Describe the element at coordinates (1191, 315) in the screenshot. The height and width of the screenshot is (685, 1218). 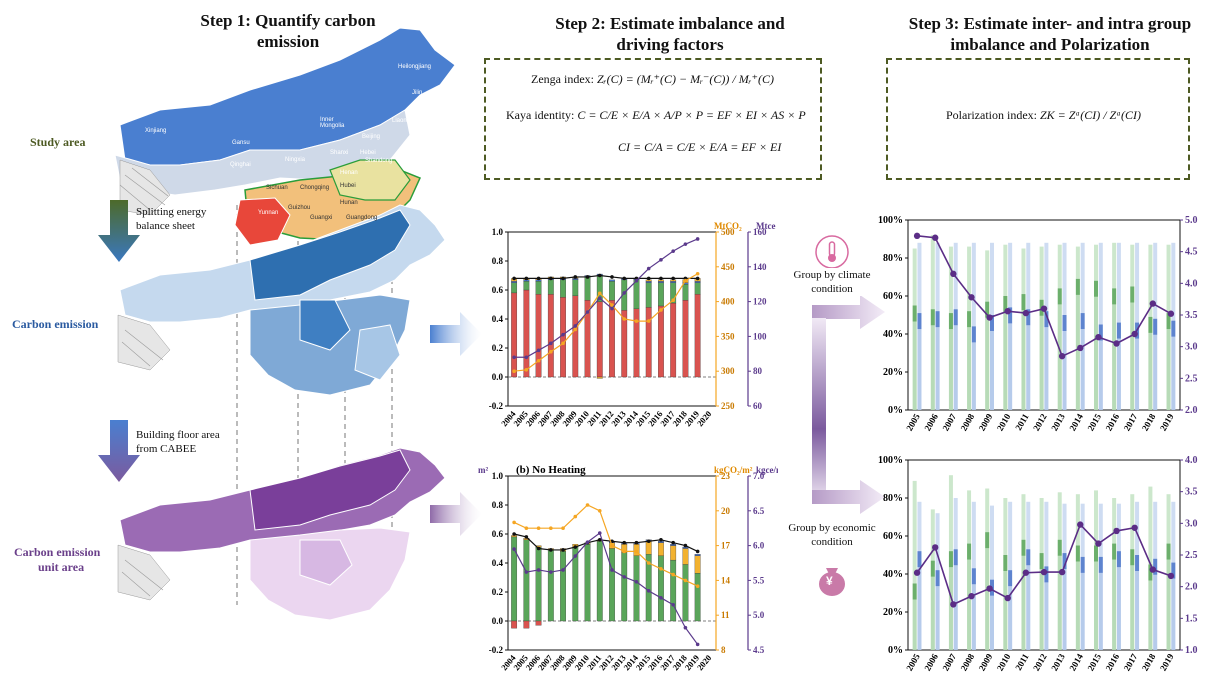
I see `right-tick-label: 3.5` at that location.